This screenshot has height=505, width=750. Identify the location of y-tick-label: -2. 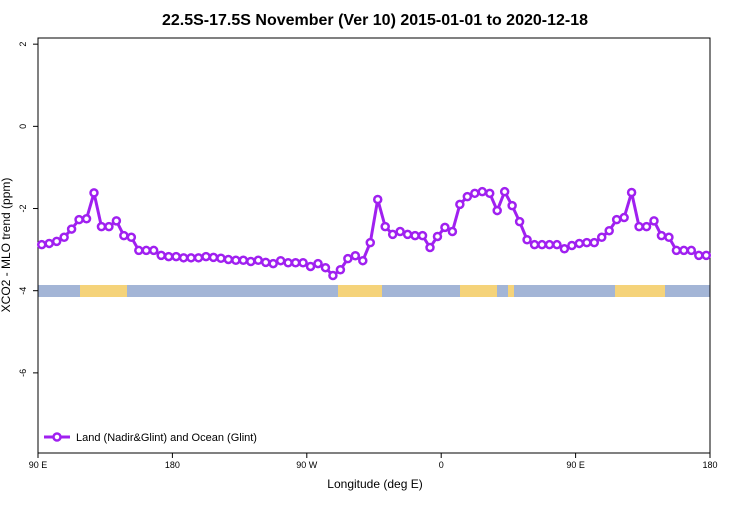
(23, 209).